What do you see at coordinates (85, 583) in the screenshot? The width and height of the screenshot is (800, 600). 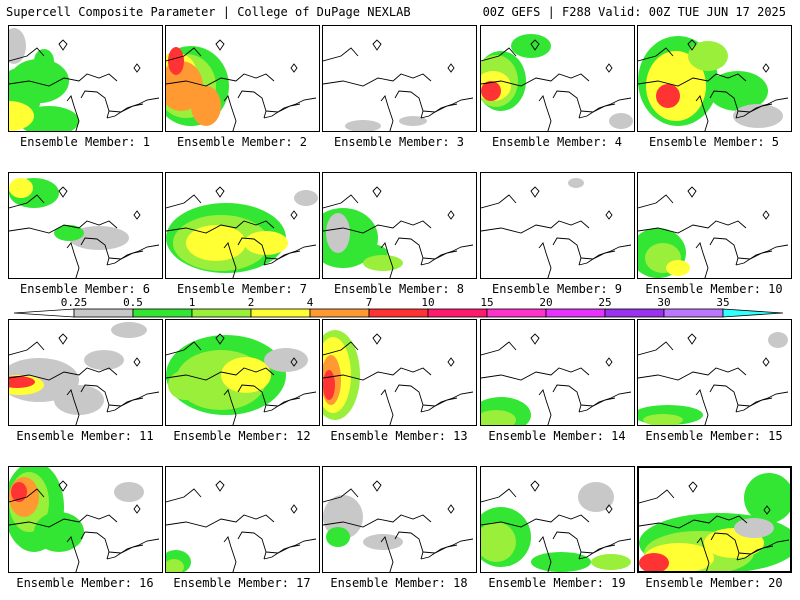 I see `ensemble-member-label: Ensemble Member: 16` at bounding box center [85, 583].